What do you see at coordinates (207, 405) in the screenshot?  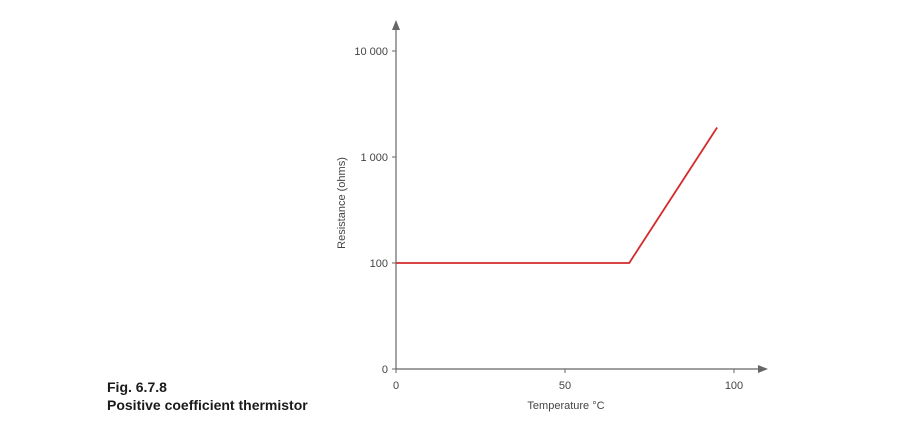 I see `figure-title: Positive coefficient thermistor` at bounding box center [207, 405].